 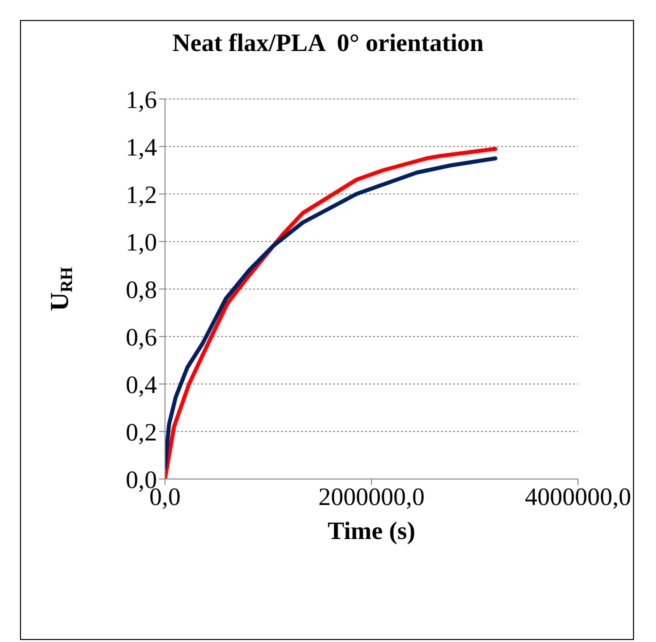 What do you see at coordinates (328, 44) in the screenshot?
I see `chart-title: Neat flax/PLA 0° orientation` at bounding box center [328, 44].